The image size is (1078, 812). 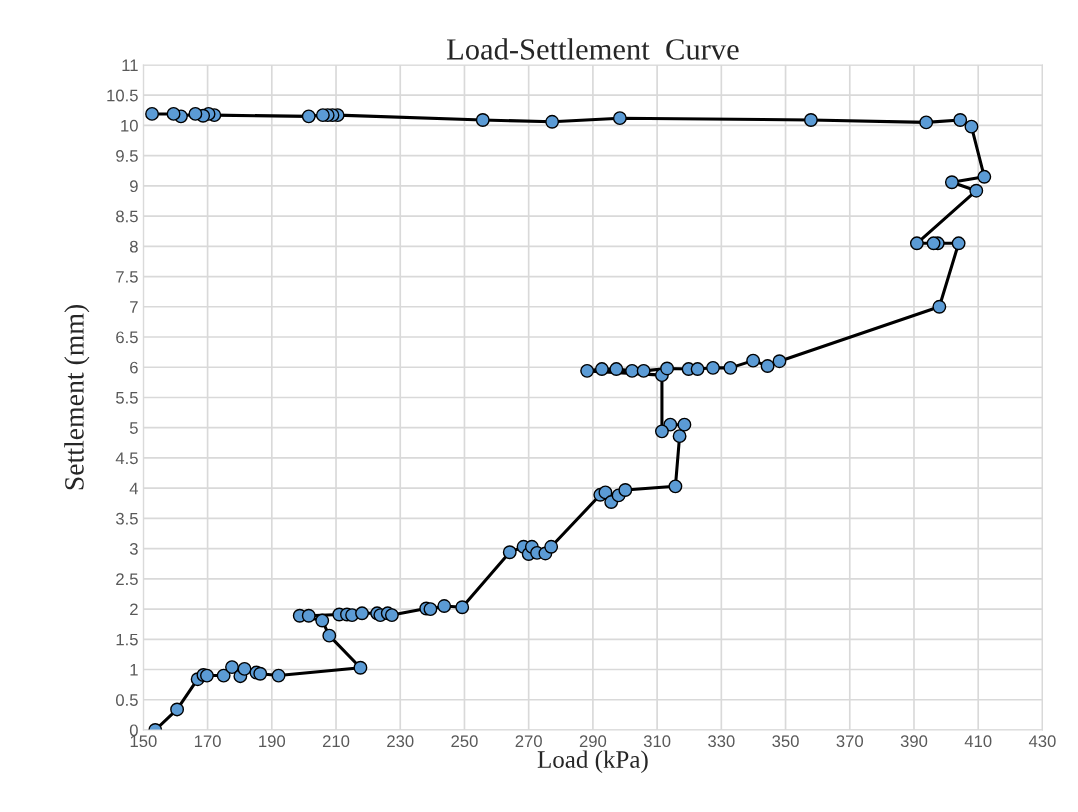 What do you see at coordinates (127, 216) in the screenshot?
I see `y-tick-label: 8.5` at bounding box center [127, 216].